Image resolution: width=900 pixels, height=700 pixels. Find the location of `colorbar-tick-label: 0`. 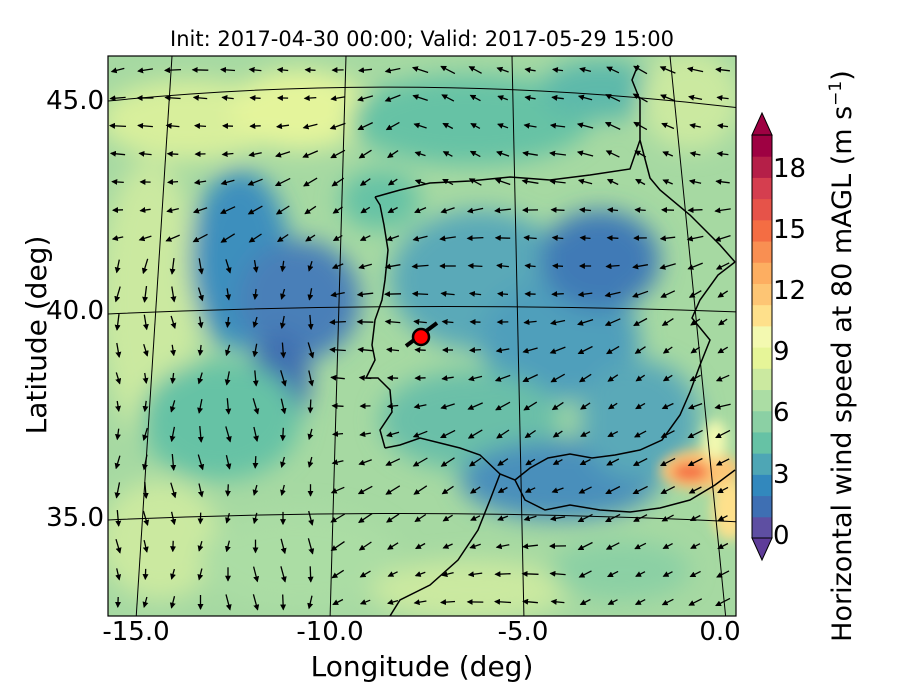

colorbar-tick-label: 0 is located at coordinates (781, 536).